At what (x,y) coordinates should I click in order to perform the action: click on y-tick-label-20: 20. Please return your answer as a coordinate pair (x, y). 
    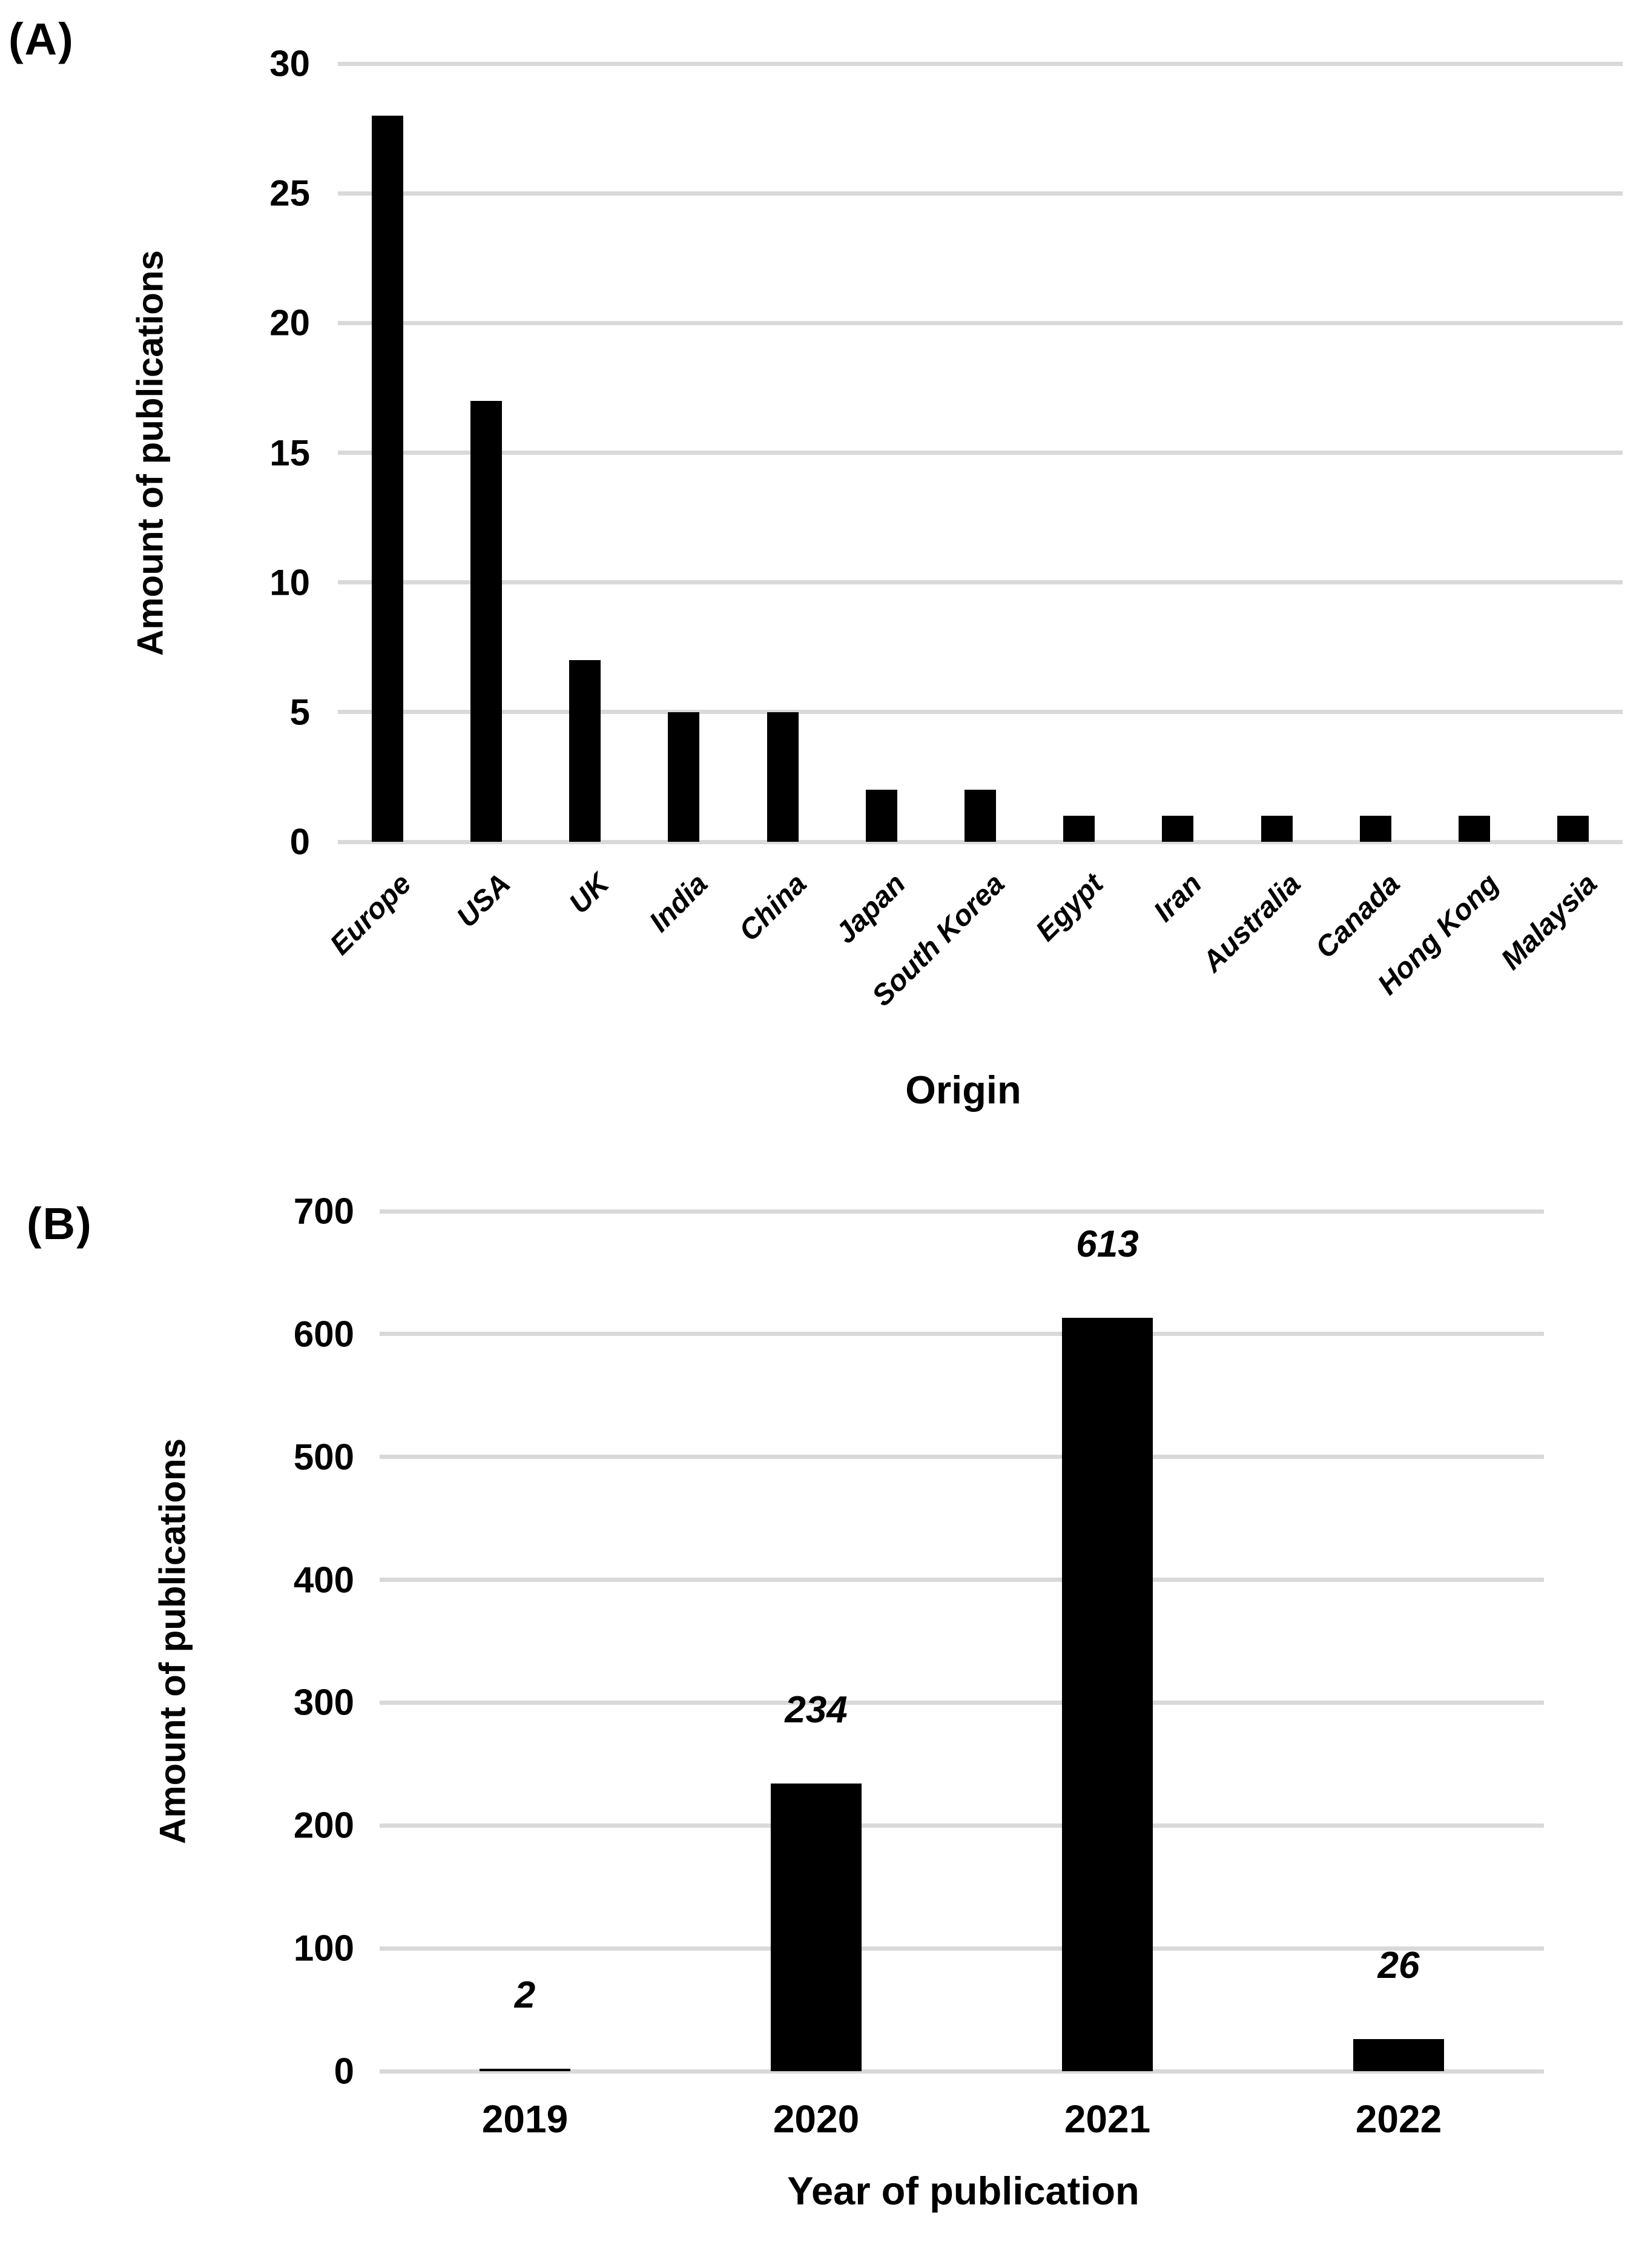
    Looking at the image, I should click on (289, 322).